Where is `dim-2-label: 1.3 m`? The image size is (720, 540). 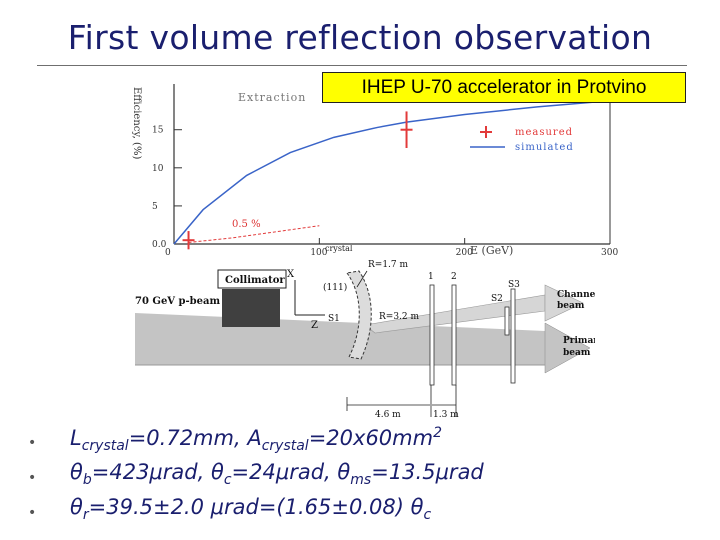 dim-2-label: 1.3 m is located at coordinates (446, 415).